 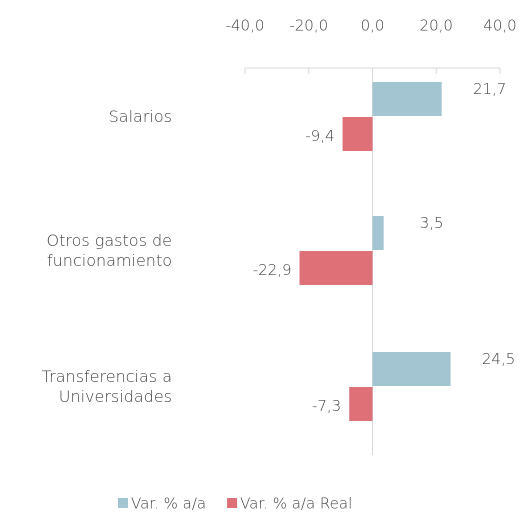 I want to click on category-label: Salarios, so click(x=140, y=116).